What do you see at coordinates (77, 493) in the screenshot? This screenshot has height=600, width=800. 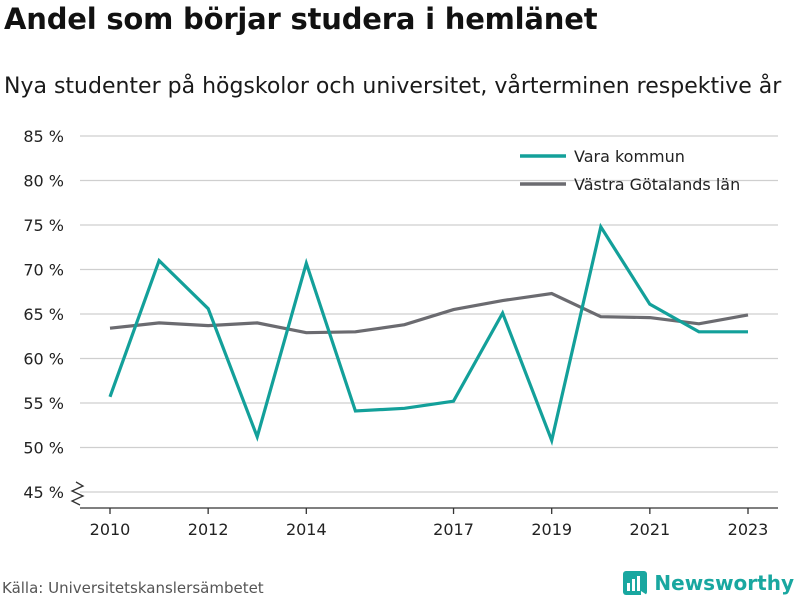 I see `axis-break-icon` at bounding box center [77, 493].